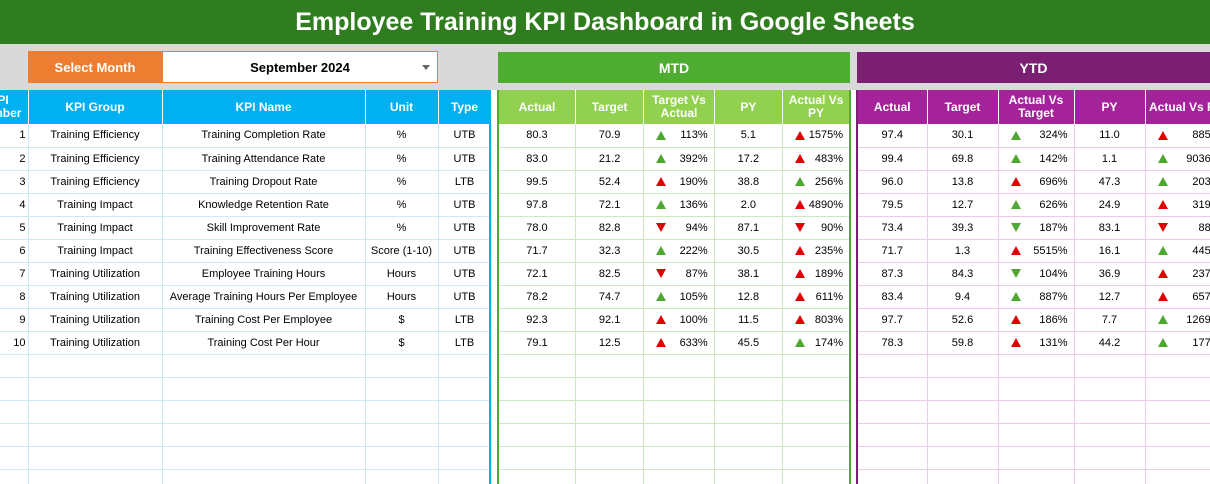 The width and height of the screenshot is (1210, 484). What do you see at coordinates (465, 343) in the screenshot?
I see `type-cell: LTB` at bounding box center [465, 343].